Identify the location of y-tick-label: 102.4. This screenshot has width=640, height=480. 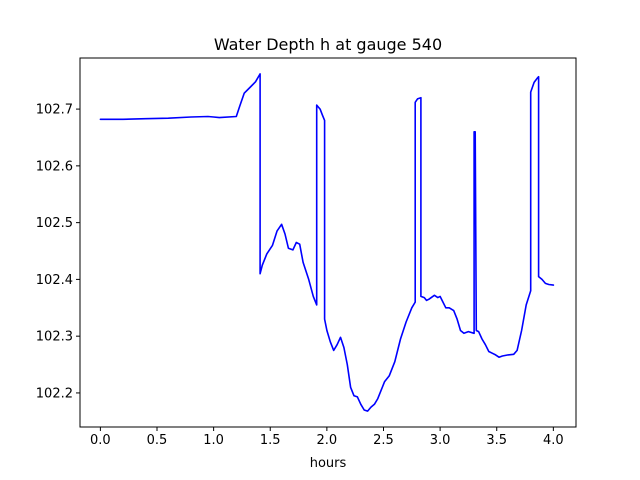
(54, 280).